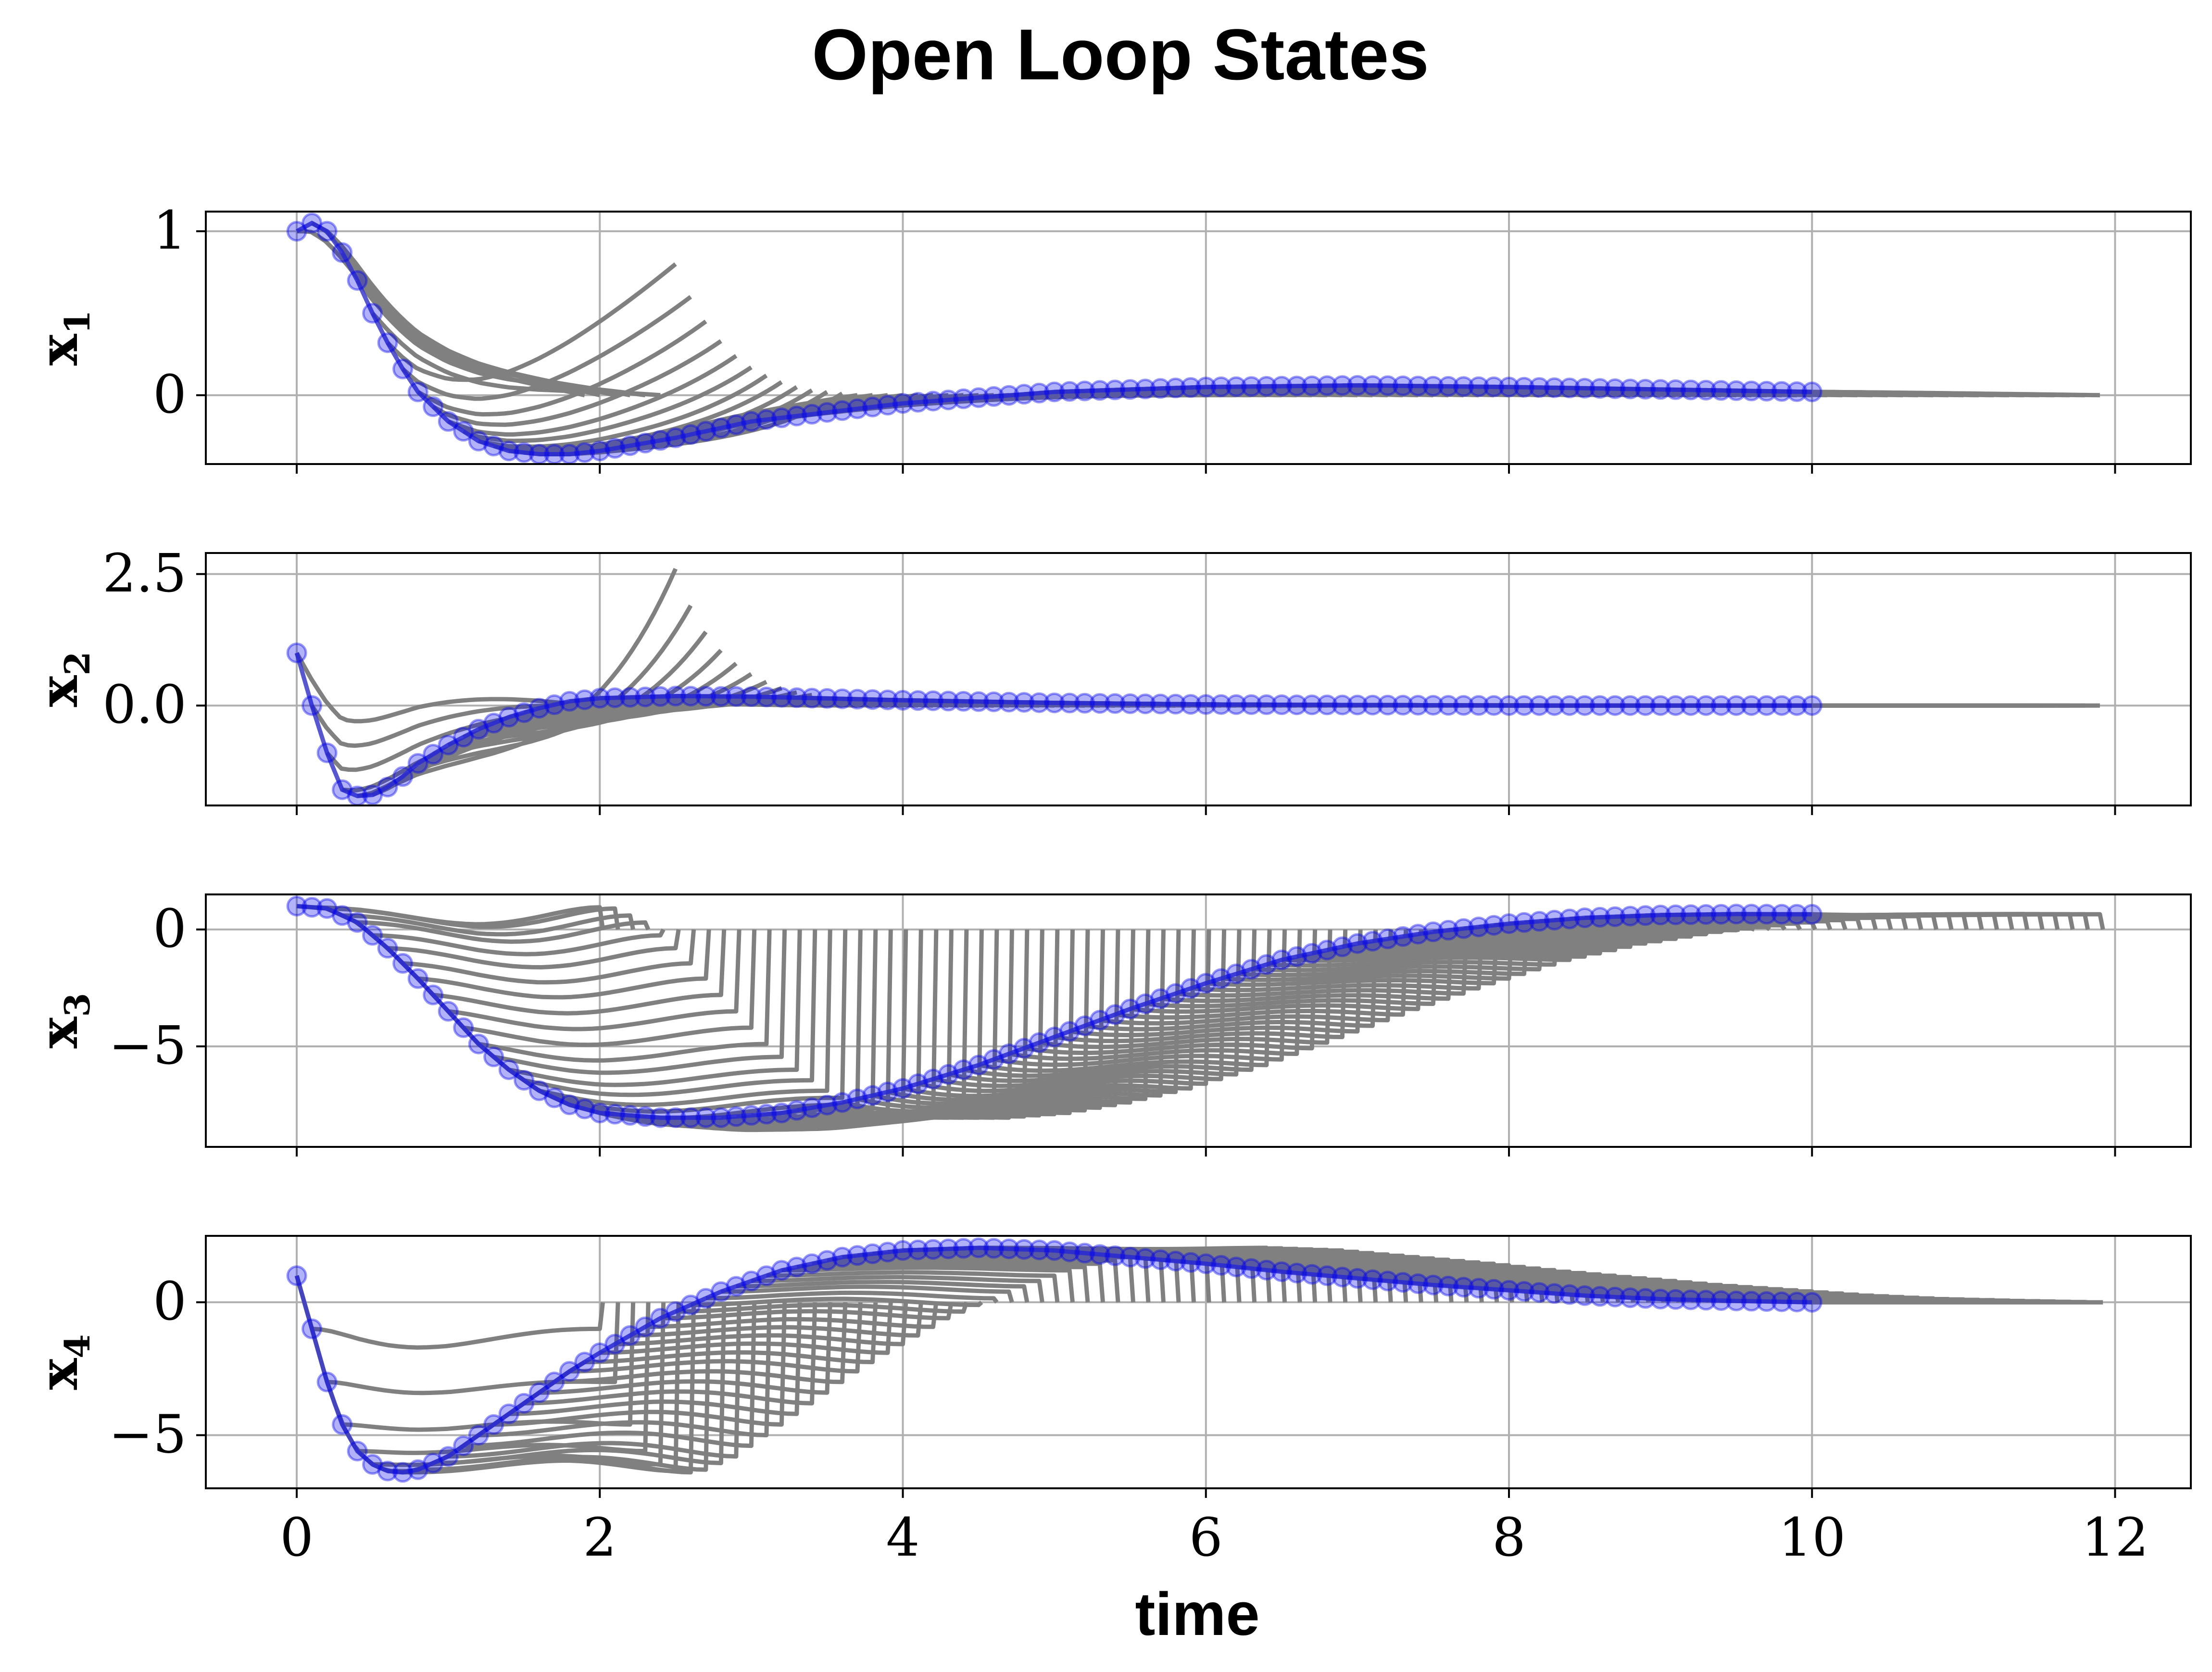 Image resolution: width=2212 pixels, height=1672 pixels. Describe the element at coordinates (58, 691) in the screenshot. I see `y-axis-label-main: x` at that location.